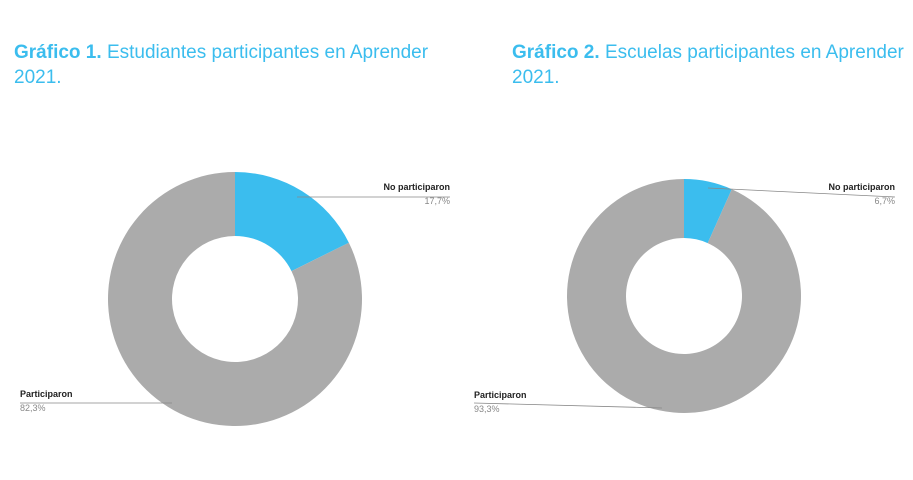 The width and height of the screenshot is (913, 480). I want to click on chart-2-title-number: Gráfico 2., so click(556, 52).